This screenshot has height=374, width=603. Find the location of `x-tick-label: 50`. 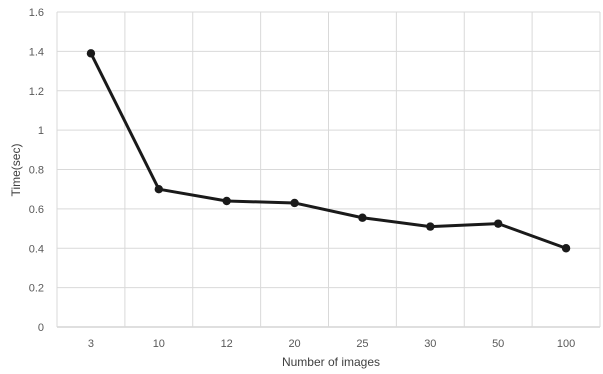

x-tick-label: 50 is located at coordinates (498, 344).